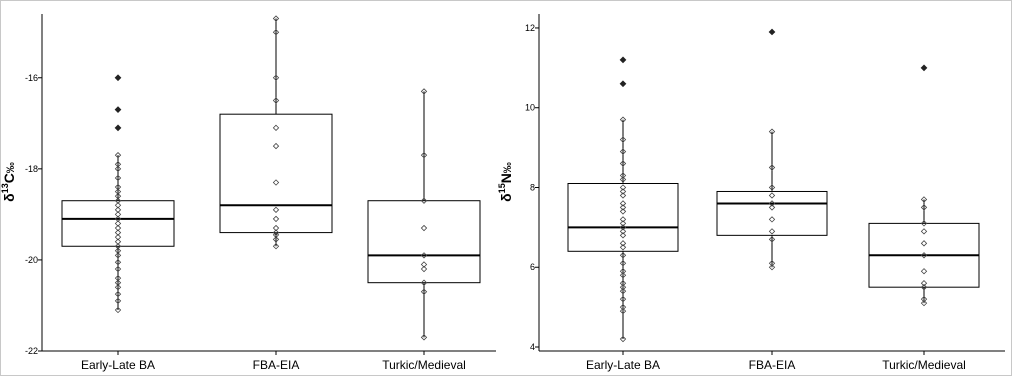  What do you see at coordinates (31, 169) in the screenshot?
I see `y-tick-label: -18` at bounding box center [31, 169].